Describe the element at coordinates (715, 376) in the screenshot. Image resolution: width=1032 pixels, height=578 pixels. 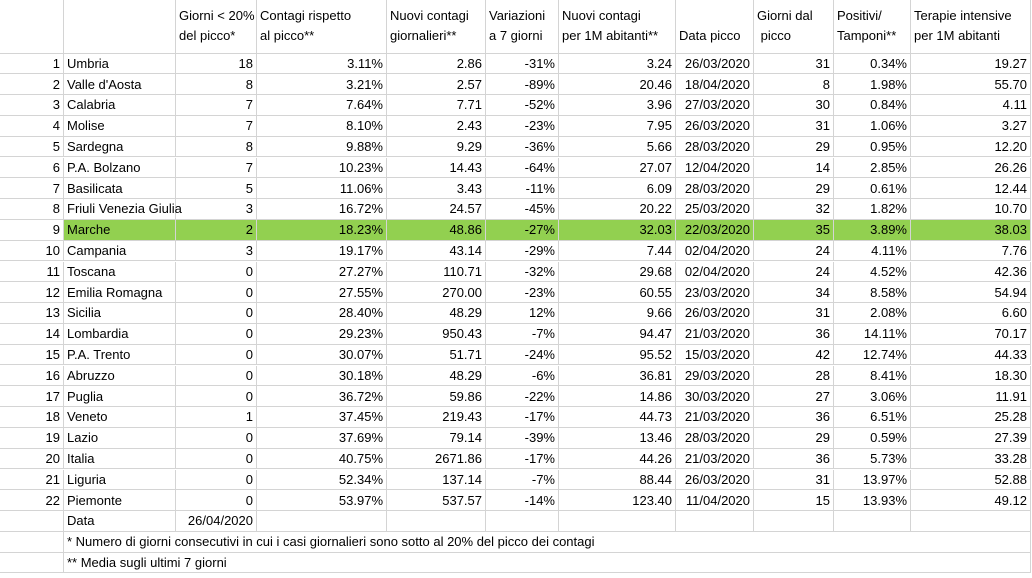
I see `value-cell: 29/03/2020` at that location.